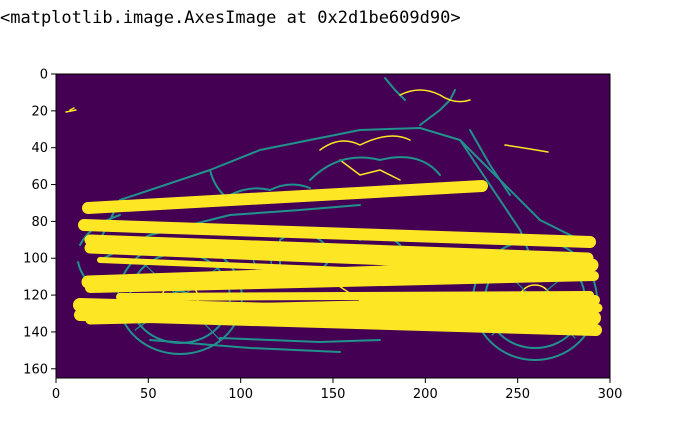  What do you see at coordinates (39, 185) in the screenshot?
I see `y-tick-label: 60` at bounding box center [39, 185].